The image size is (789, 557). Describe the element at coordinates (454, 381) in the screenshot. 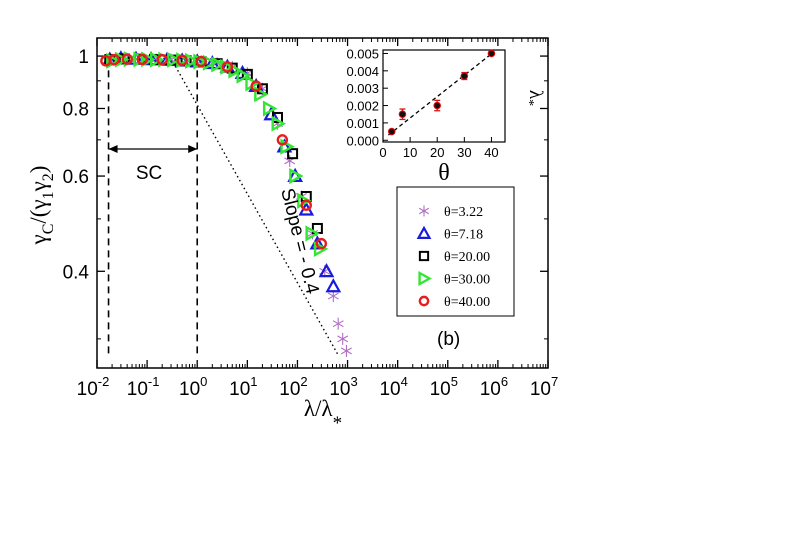

I see `x-tick-exp: 5` at that location.